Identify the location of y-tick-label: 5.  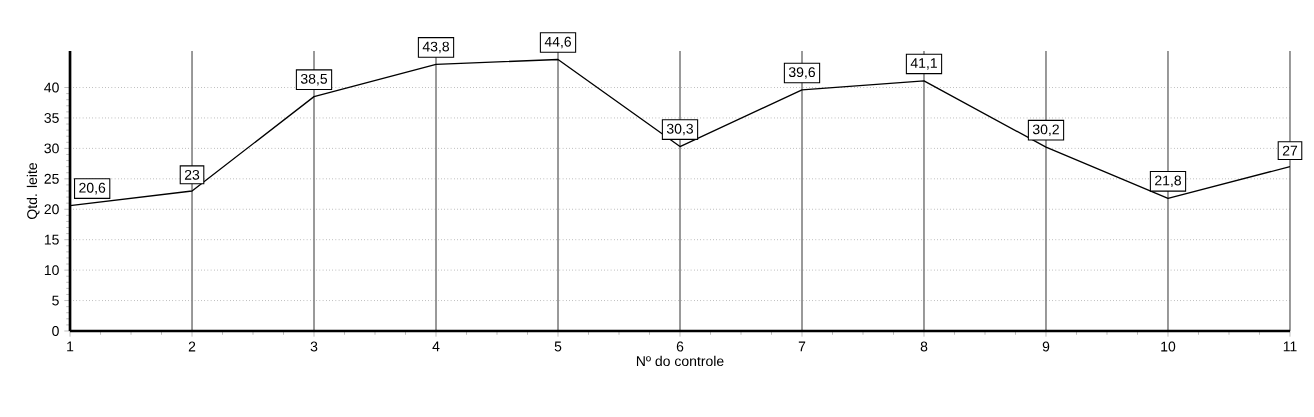
(55, 300).